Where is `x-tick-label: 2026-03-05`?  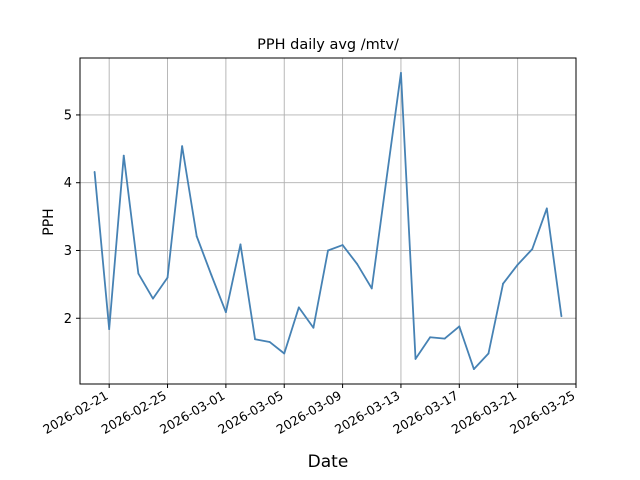
x-tick-label: 2026-03-05 is located at coordinates (250, 412).